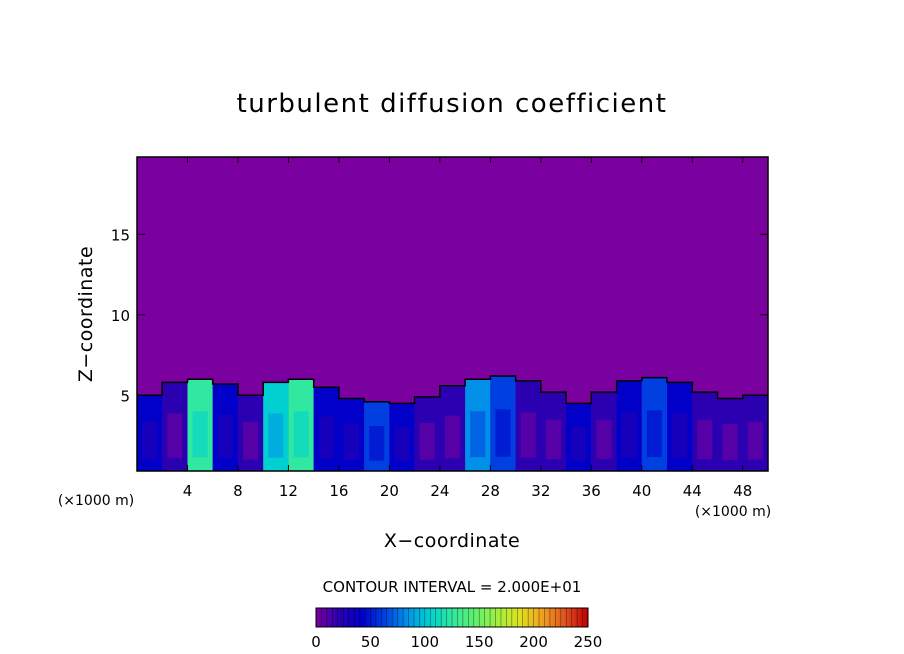  I want to click on colorbar-tick-label-3: 150, so click(479, 642).